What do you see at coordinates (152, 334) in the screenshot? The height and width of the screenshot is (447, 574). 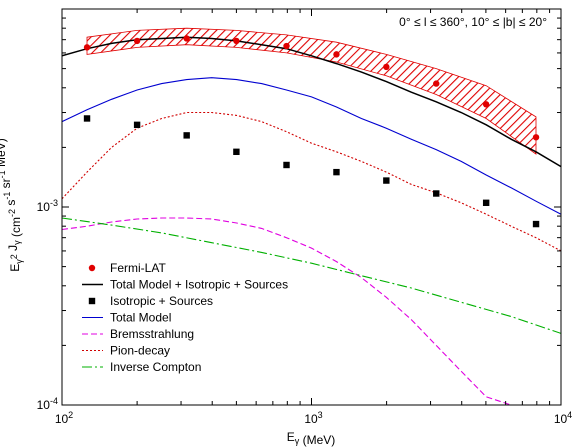 I see `legend-label-bremsstrahlung: Bremsstrahlung` at bounding box center [152, 334].